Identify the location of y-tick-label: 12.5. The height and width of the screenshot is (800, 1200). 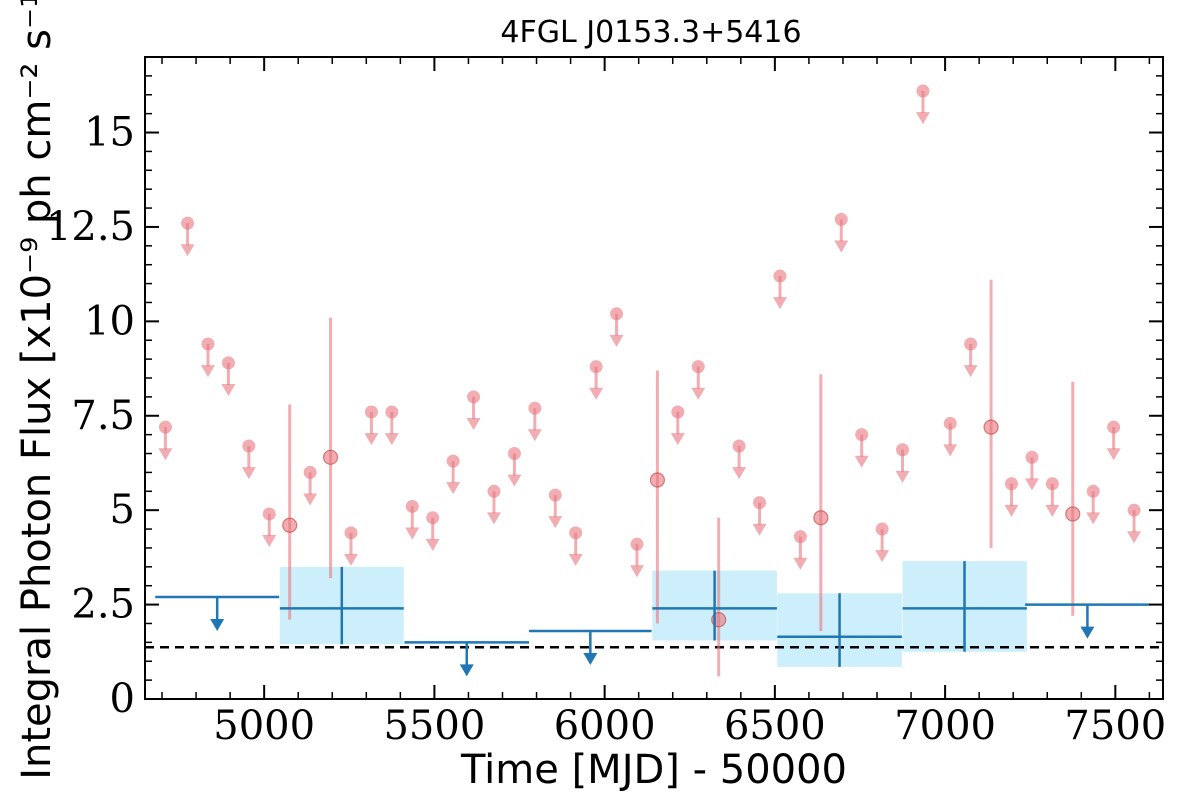
(90, 227).